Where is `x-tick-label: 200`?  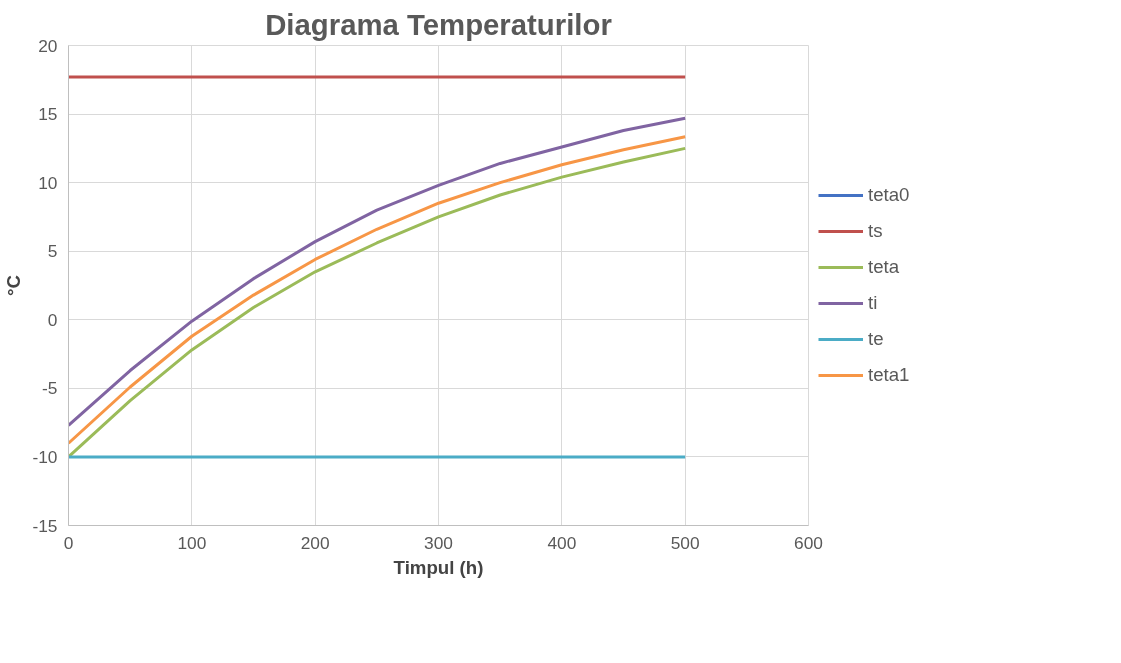 x-tick-label: 200 is located at coordinates (315, 542).